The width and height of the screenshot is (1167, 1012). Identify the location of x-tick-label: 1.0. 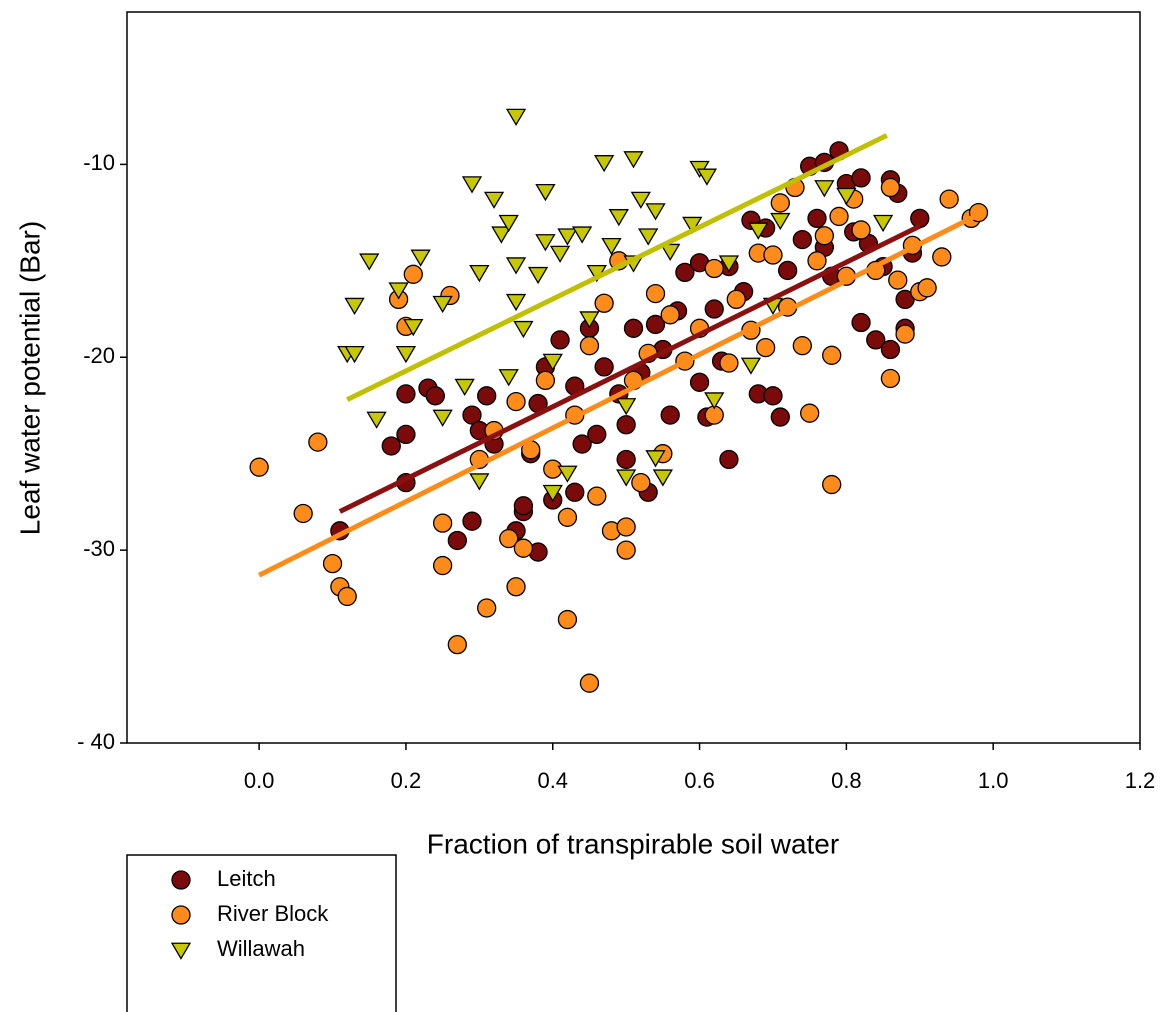
(993, 780).